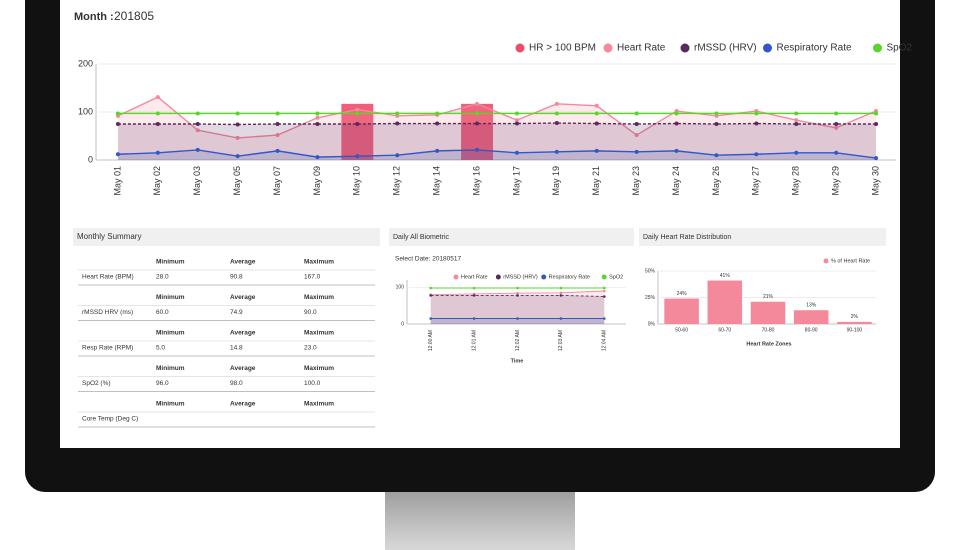  Describe the element at coordinates (437, 181) in the screenshot. I see `x-tick-label: May 14` at that location.